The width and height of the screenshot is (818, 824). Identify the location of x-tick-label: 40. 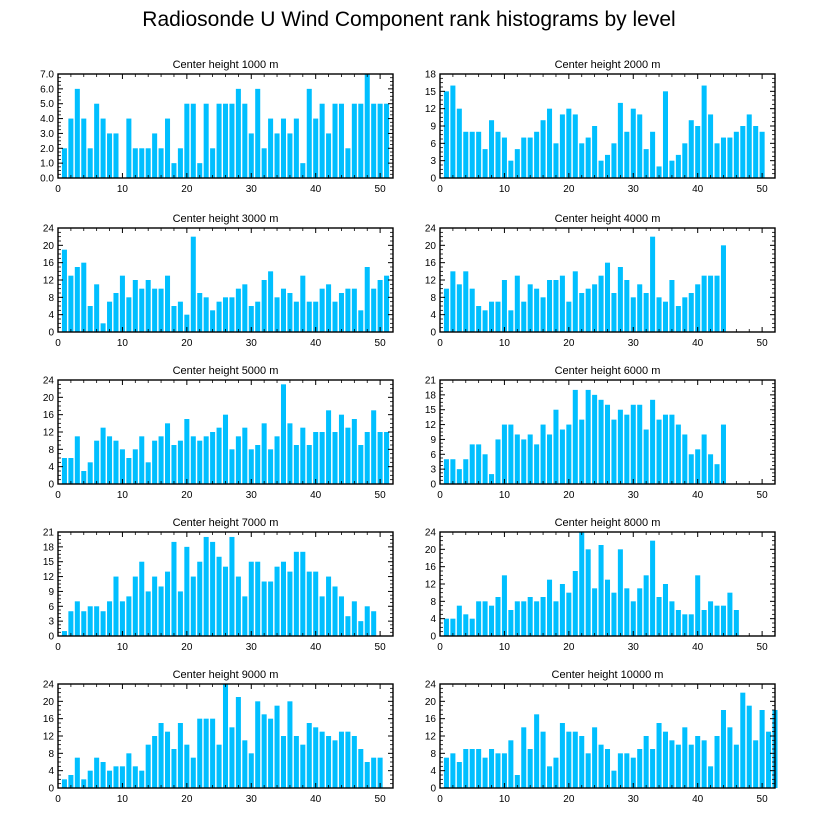
(316, 647).